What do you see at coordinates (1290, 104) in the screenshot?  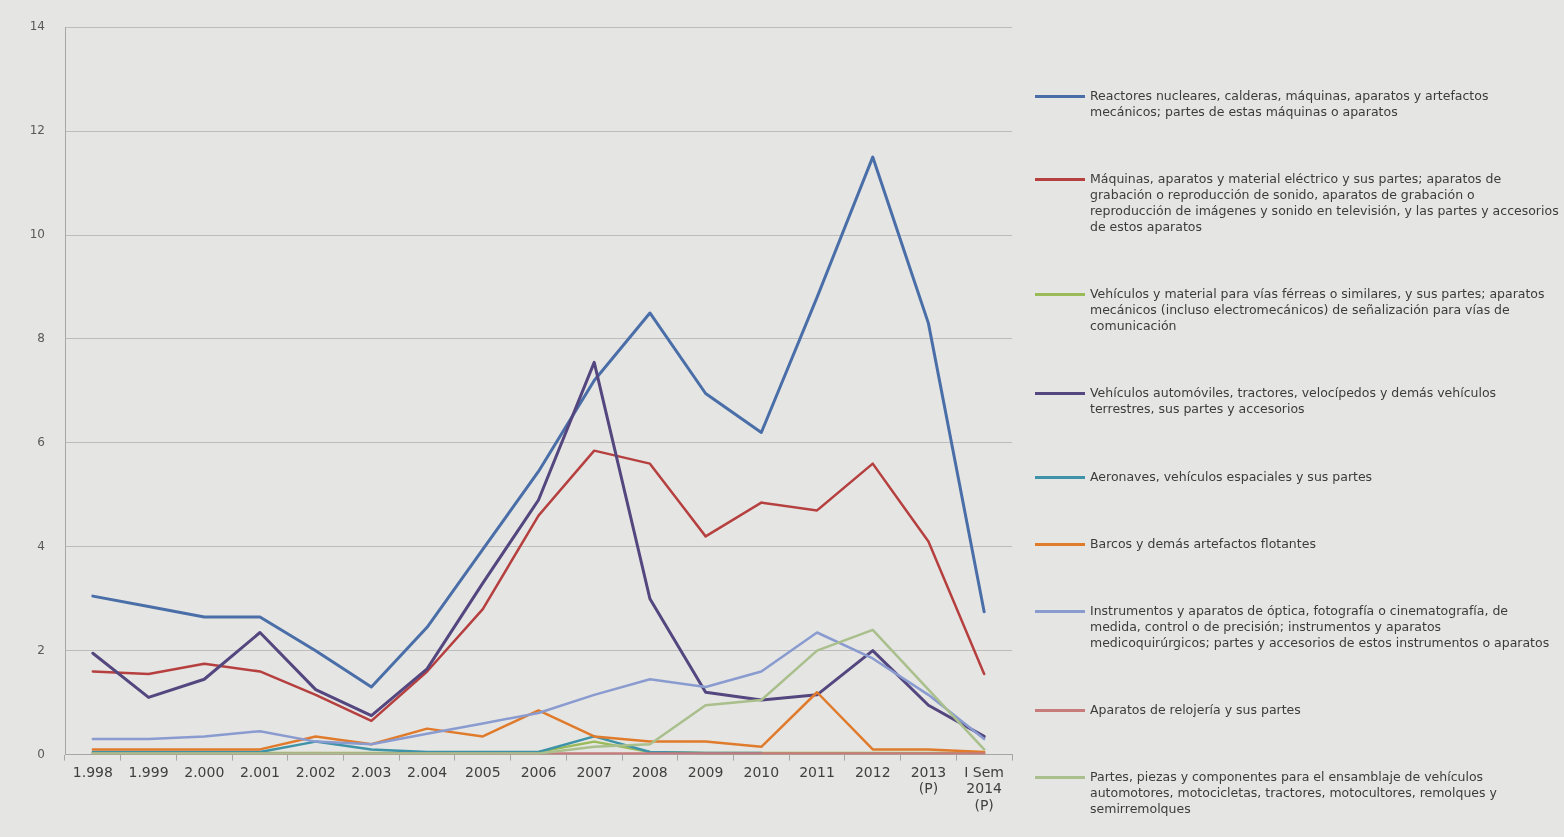 I see `legend-label: Reactores nucleares, calderas, máquinas, aparatos y artefactos mecánicos; partes de estas máquinas o aparatos` at bounding box center [1290, 104].